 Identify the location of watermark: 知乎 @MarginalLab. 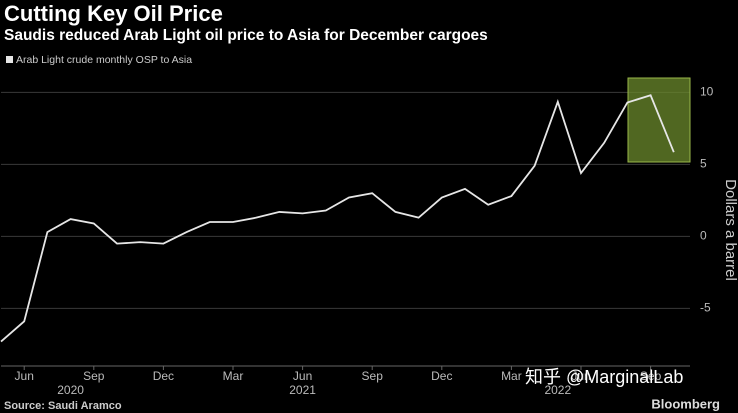
(604, 377).